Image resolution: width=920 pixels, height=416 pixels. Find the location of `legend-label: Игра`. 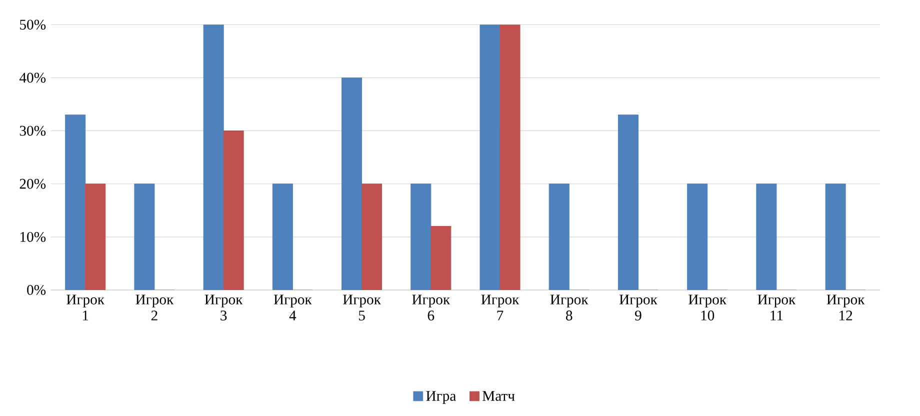

legend-label: Игра is located at coordinates (441, 397).